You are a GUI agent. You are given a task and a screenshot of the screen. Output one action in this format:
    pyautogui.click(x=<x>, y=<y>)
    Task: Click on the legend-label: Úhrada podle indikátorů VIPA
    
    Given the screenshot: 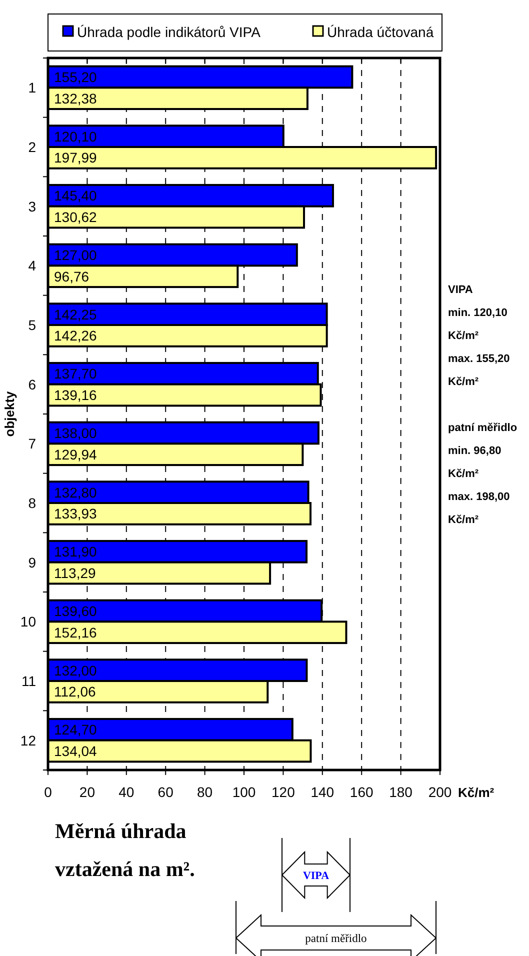 What is the action you would take?
    pyautogui.click(x=169, y=32)
    